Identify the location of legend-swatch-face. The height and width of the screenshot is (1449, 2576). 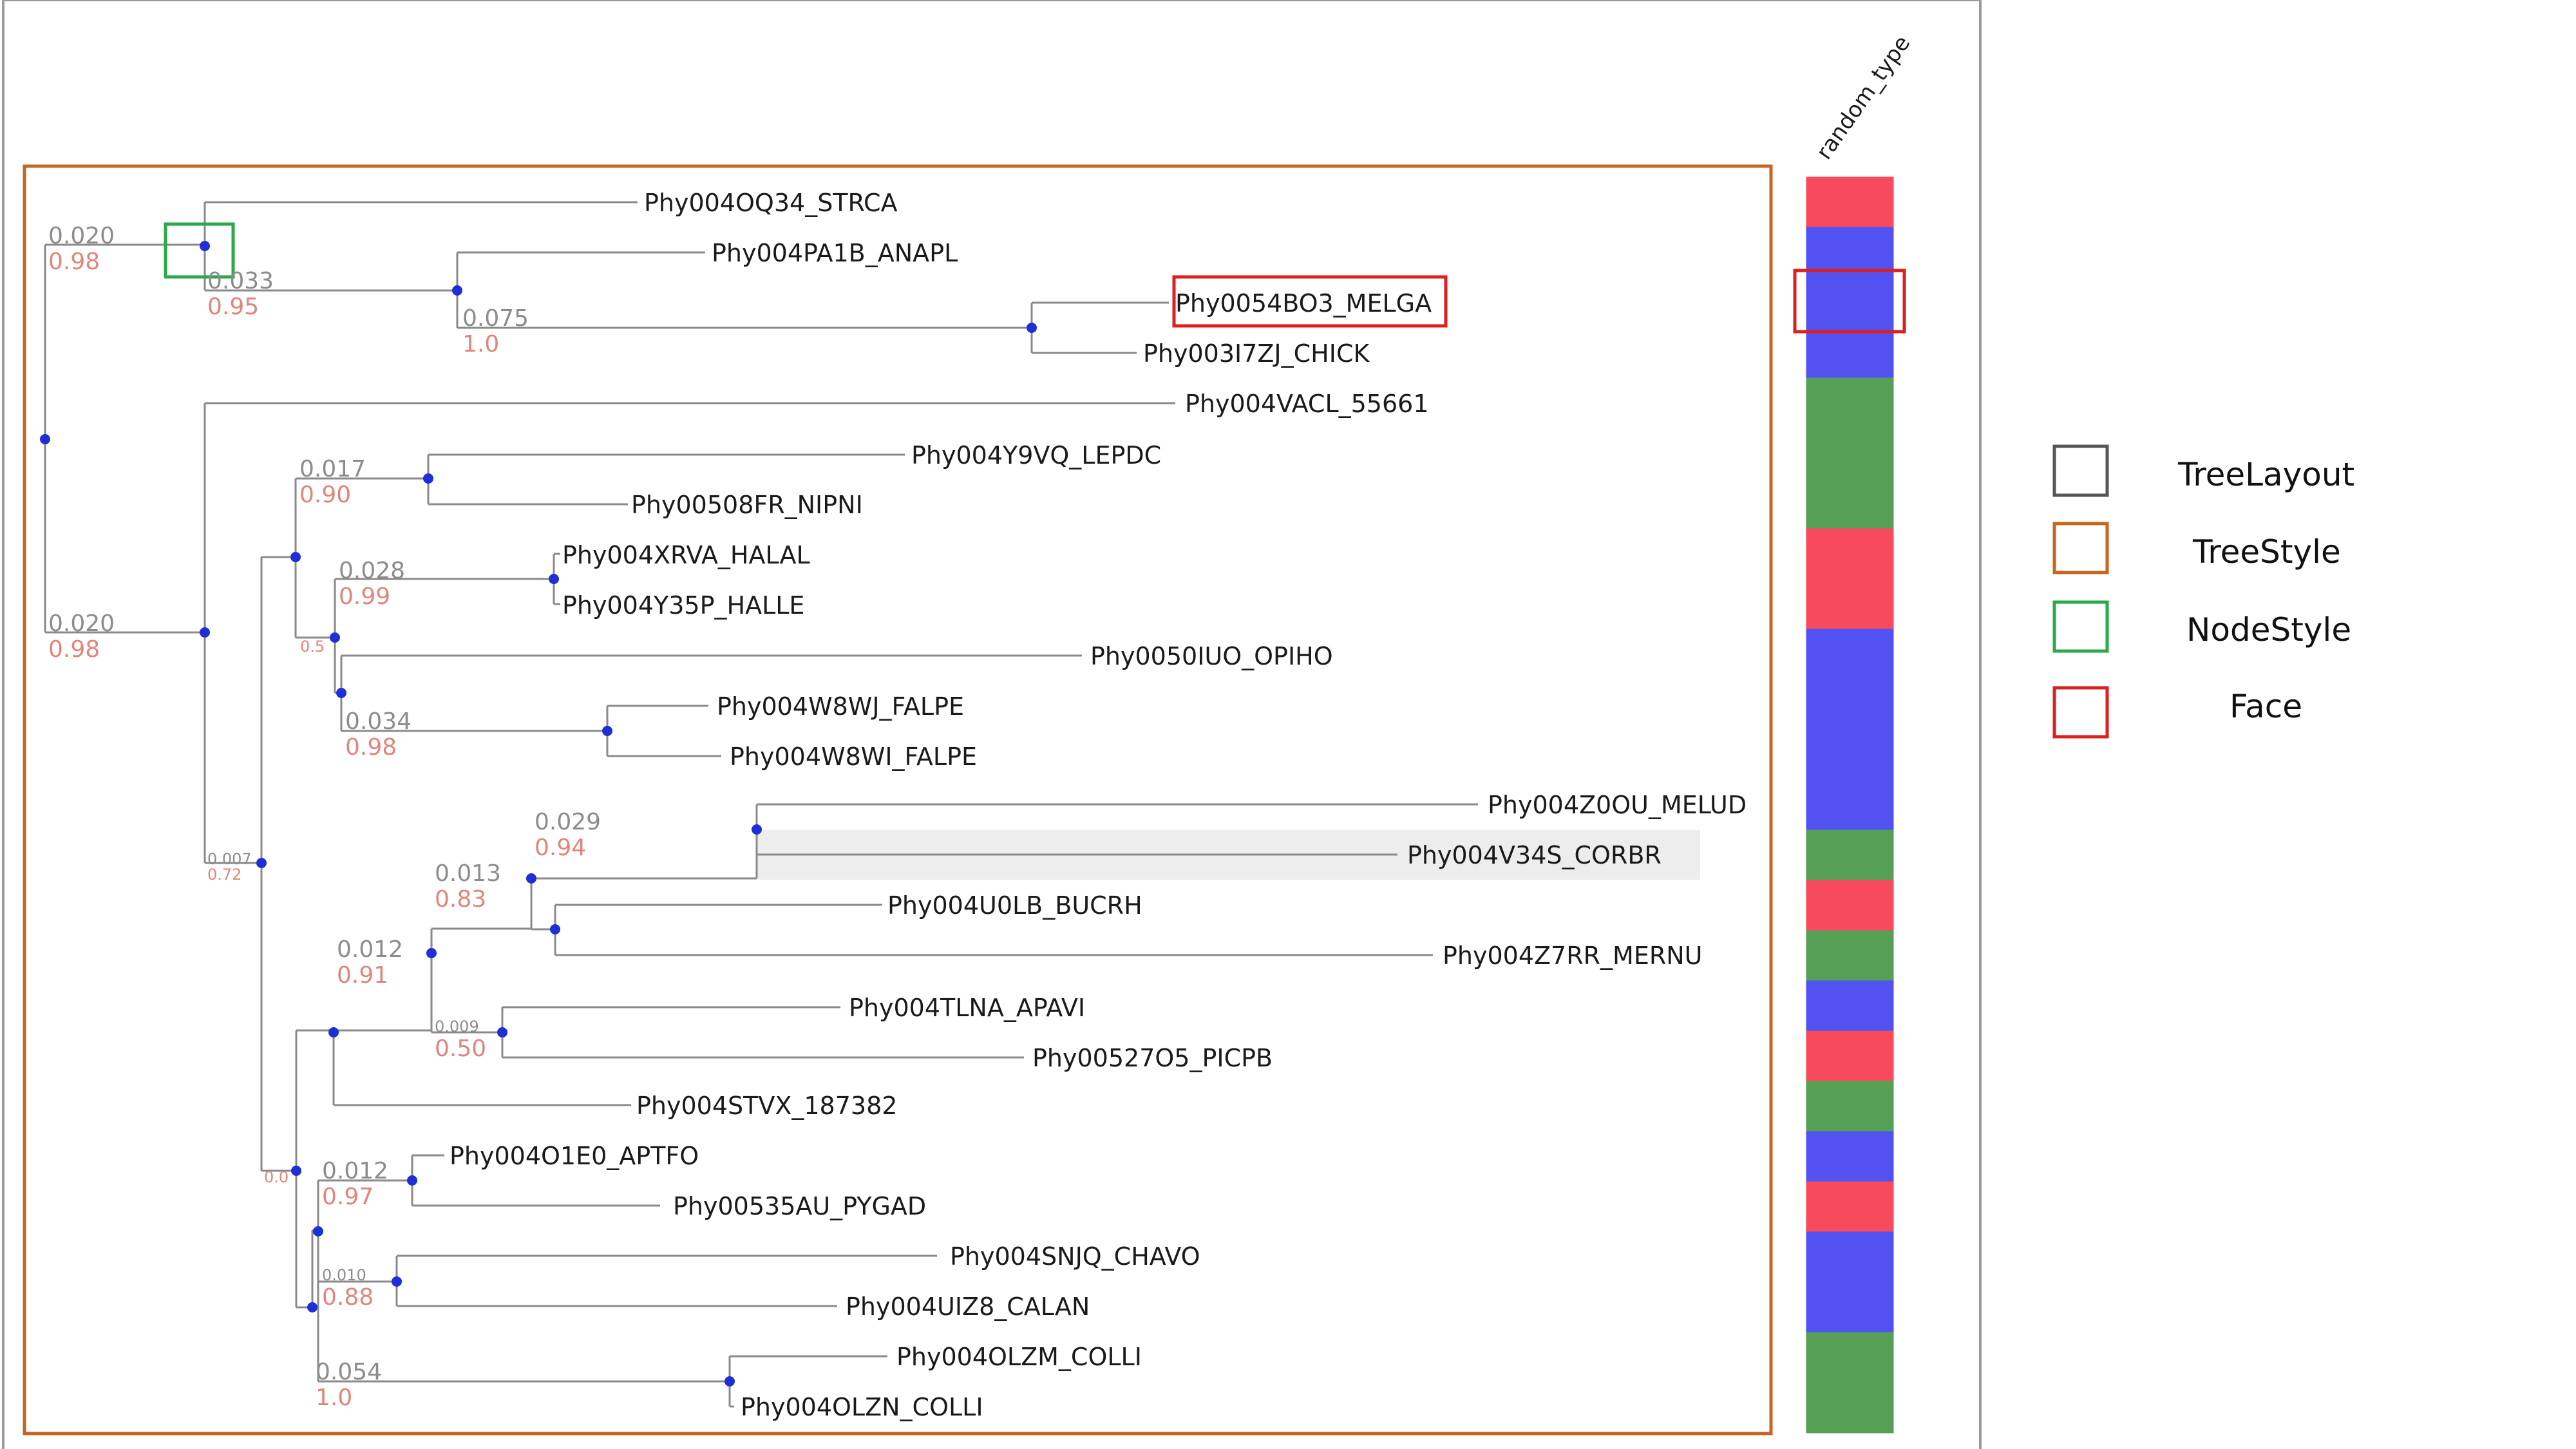
(2080, 713).